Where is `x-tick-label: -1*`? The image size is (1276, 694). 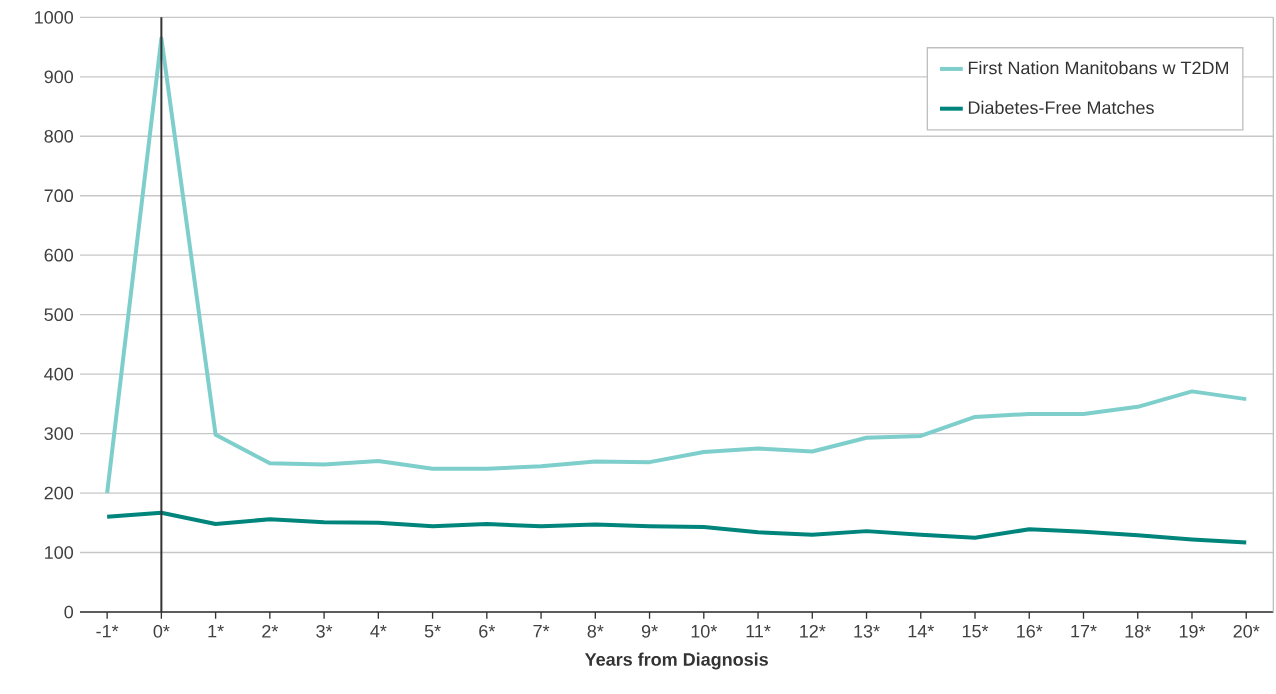
x-tick-label: -1* is located at coordinates (107, 631).